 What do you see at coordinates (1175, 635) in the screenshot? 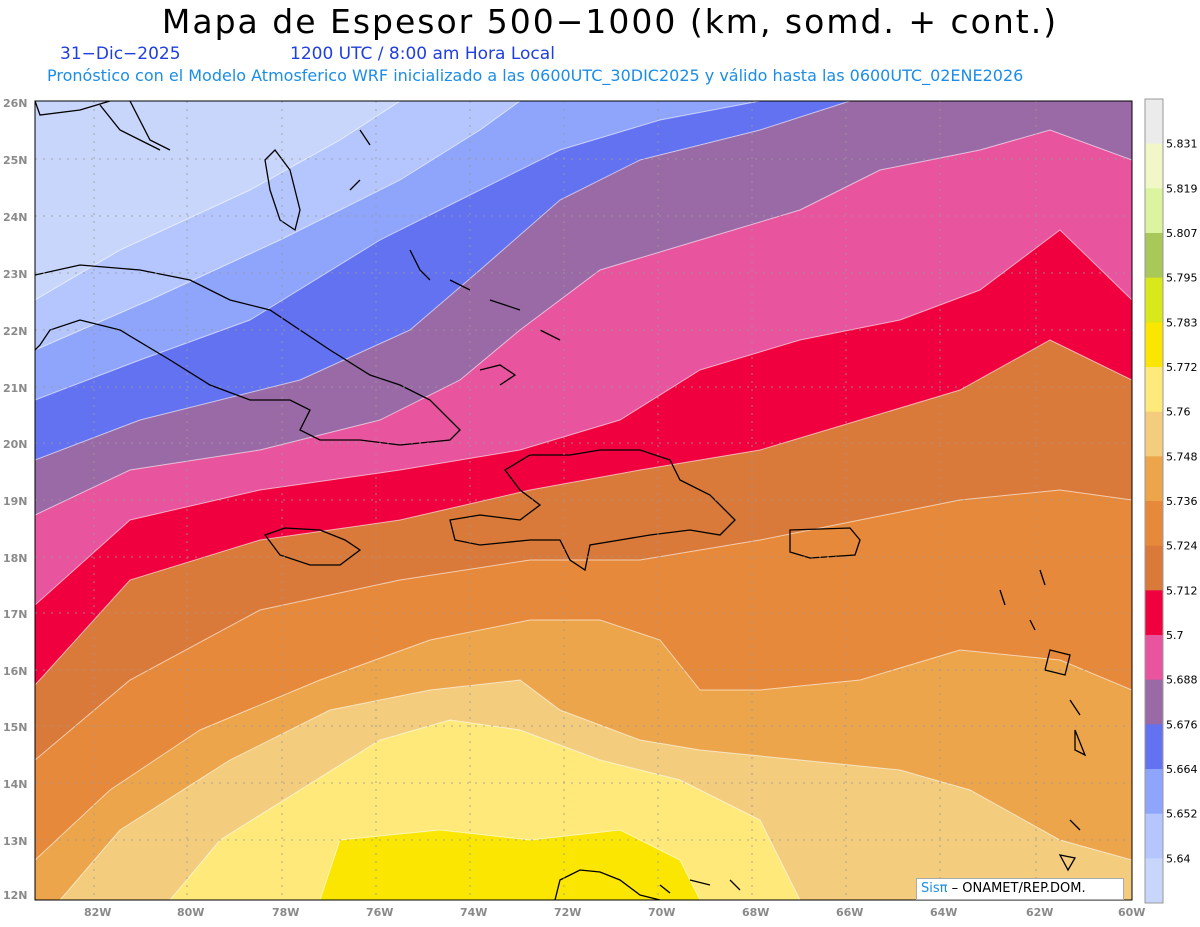
I see `colorbar-label: 5.7` at bounding box center [1175, 635].